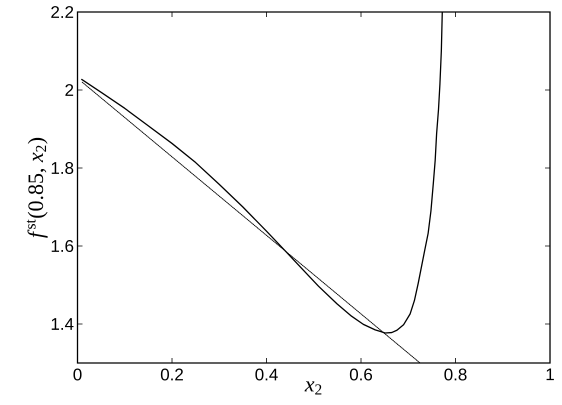  Describe the element at coordinates (550, 374) in the screenshot. I see `x-tick-label: 1` at that location.